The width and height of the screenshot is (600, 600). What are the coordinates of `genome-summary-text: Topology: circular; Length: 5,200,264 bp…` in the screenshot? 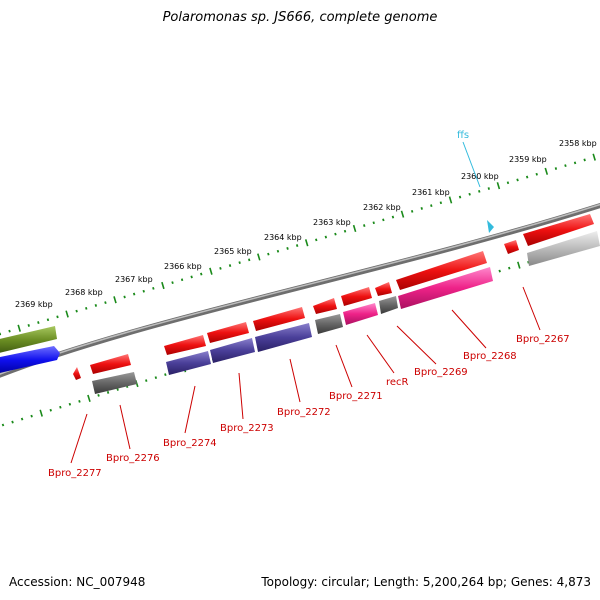 It's located at (426, 582).